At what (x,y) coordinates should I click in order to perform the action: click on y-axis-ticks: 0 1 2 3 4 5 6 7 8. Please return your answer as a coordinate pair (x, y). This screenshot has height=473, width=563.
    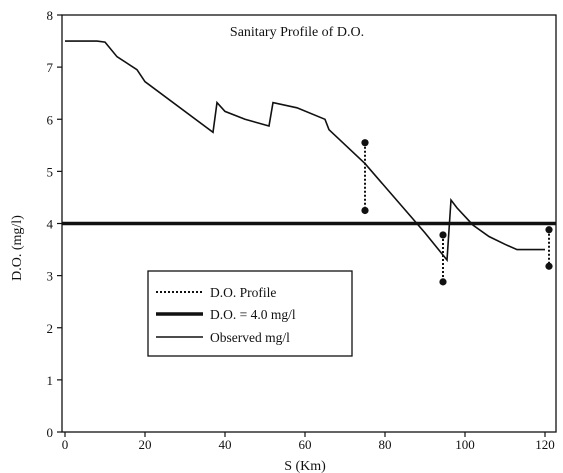
    Looking at the image, I should click on (54, 224).